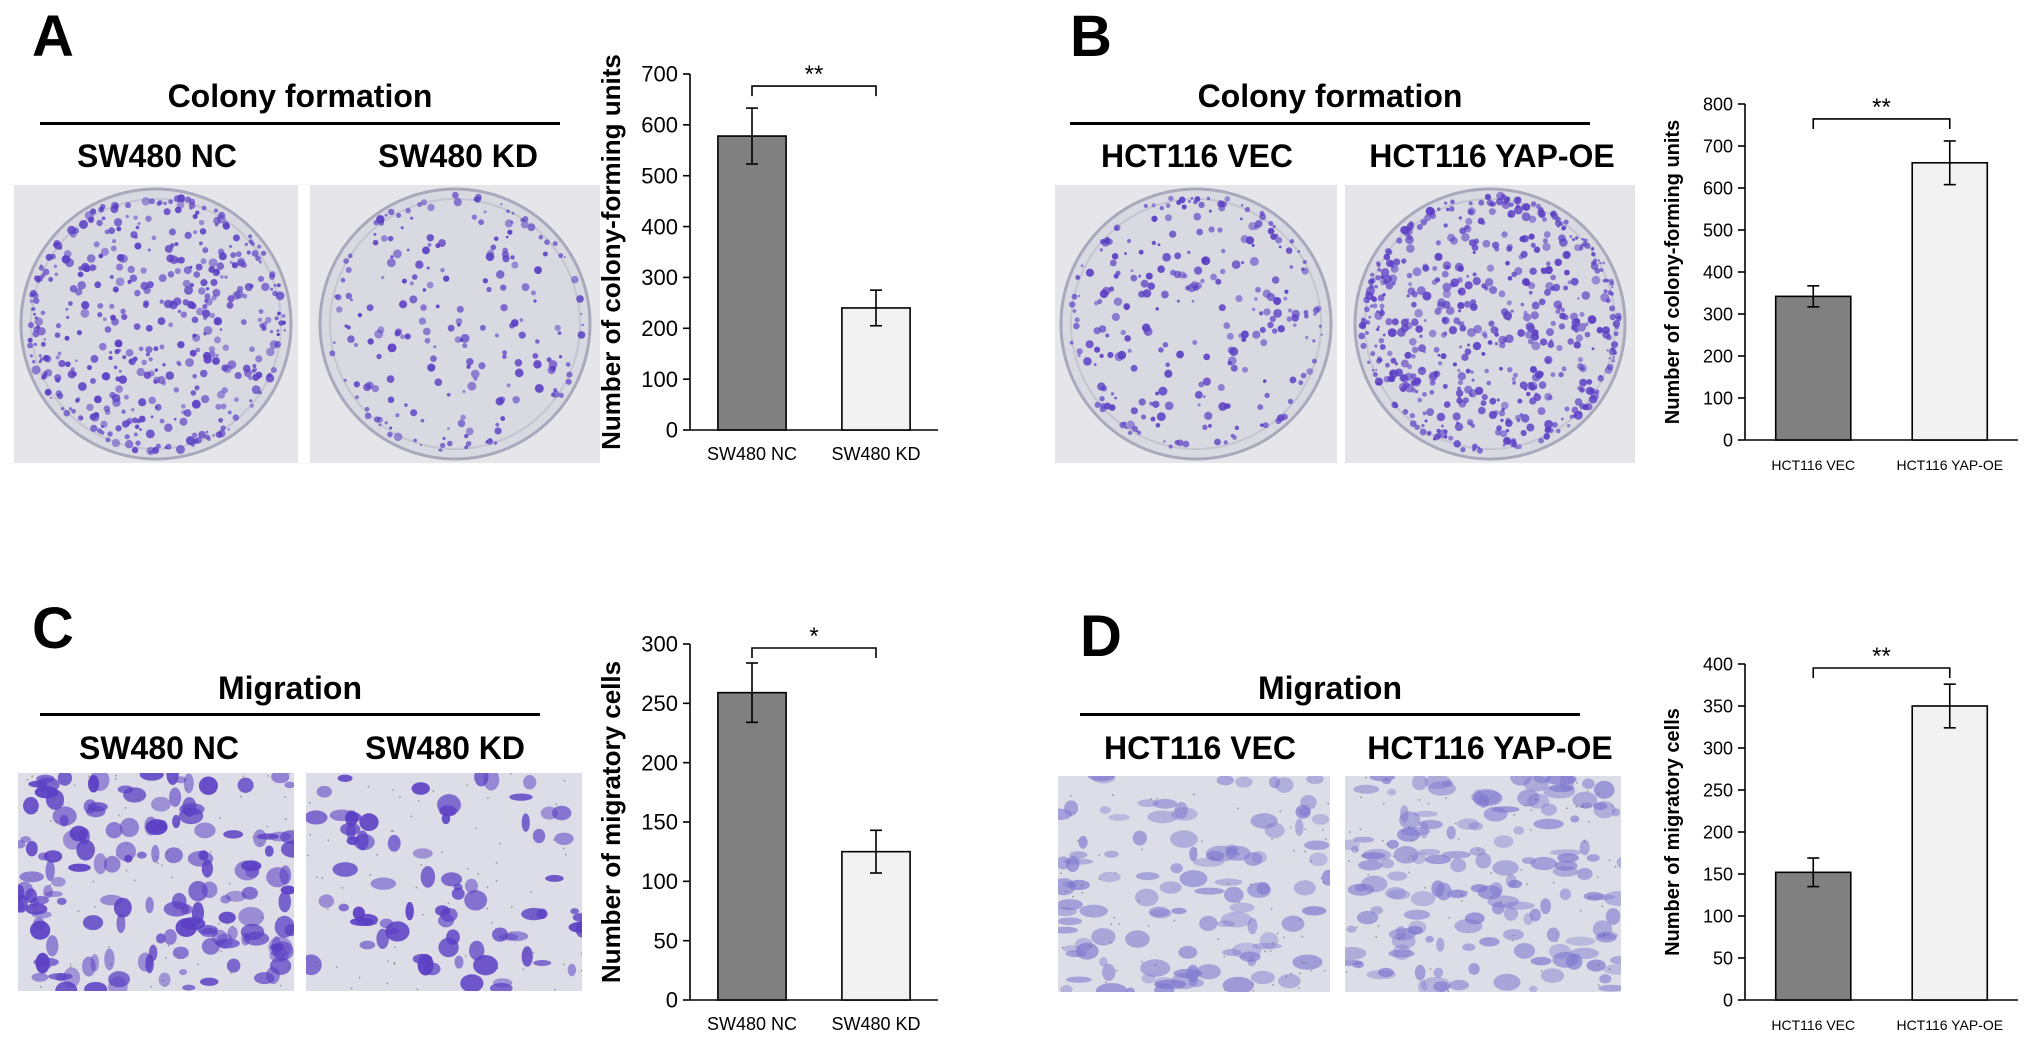 The image size is (2031, 1052). What do you see at coordinates (53, 628) in the screenshot?
I see `panel-letter-c: C` at bounding box center [53, 628].